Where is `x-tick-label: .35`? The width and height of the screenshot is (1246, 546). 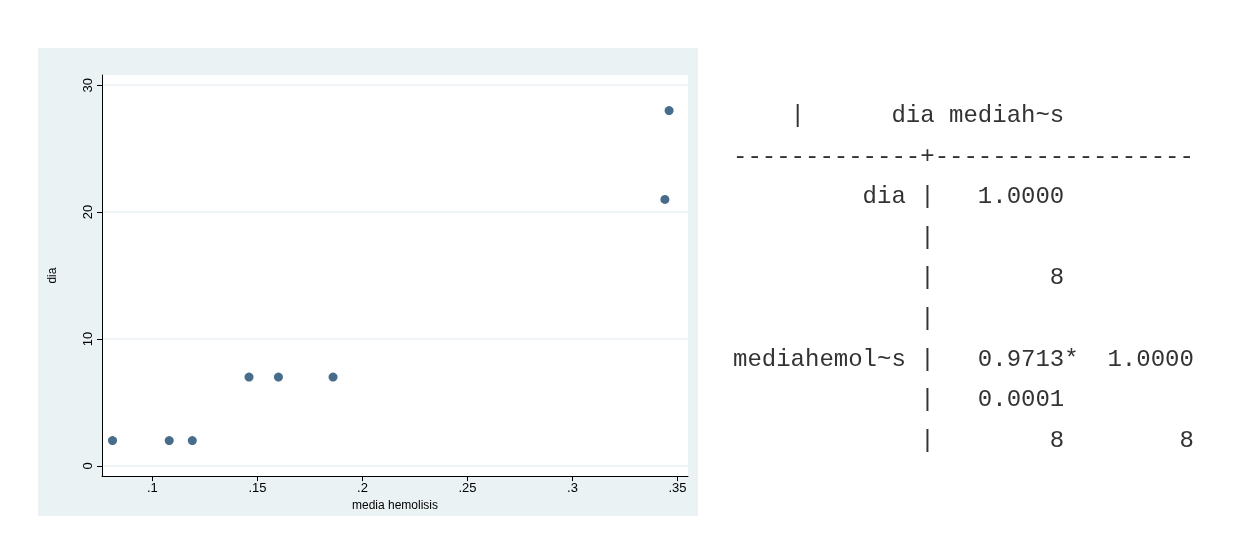
x-tick-label: .35 is located at coordinates (677, 488).